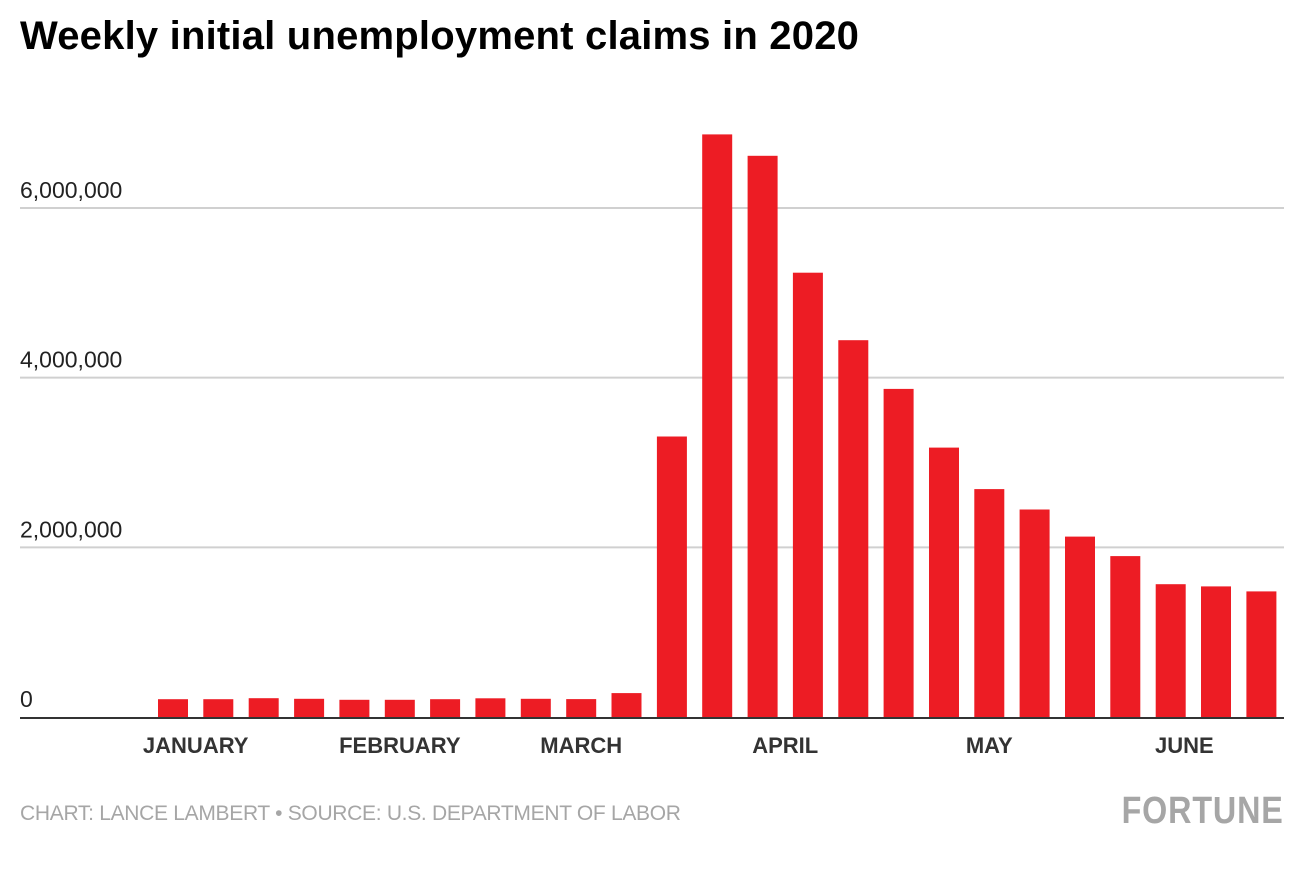 The image size is (1304, 870). Describe the element at coordinates (71, 360) in the screenshot. I see `y-tick-label: 4,000,000` at that location.